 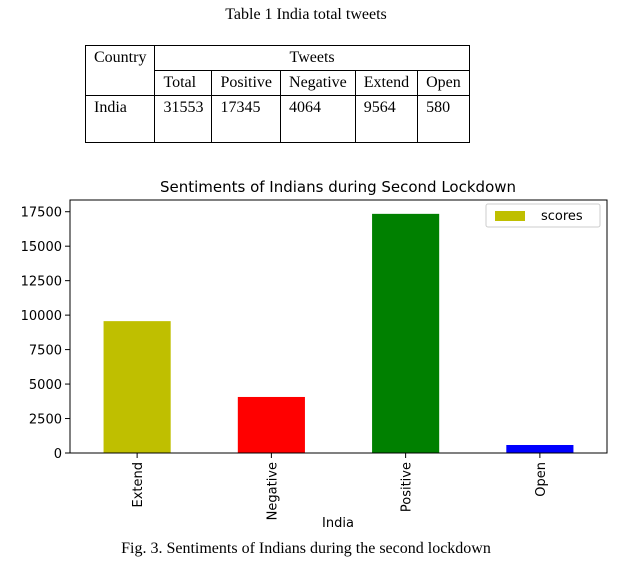 I want to click on cell-open: 580, so click(x=443, y=119).